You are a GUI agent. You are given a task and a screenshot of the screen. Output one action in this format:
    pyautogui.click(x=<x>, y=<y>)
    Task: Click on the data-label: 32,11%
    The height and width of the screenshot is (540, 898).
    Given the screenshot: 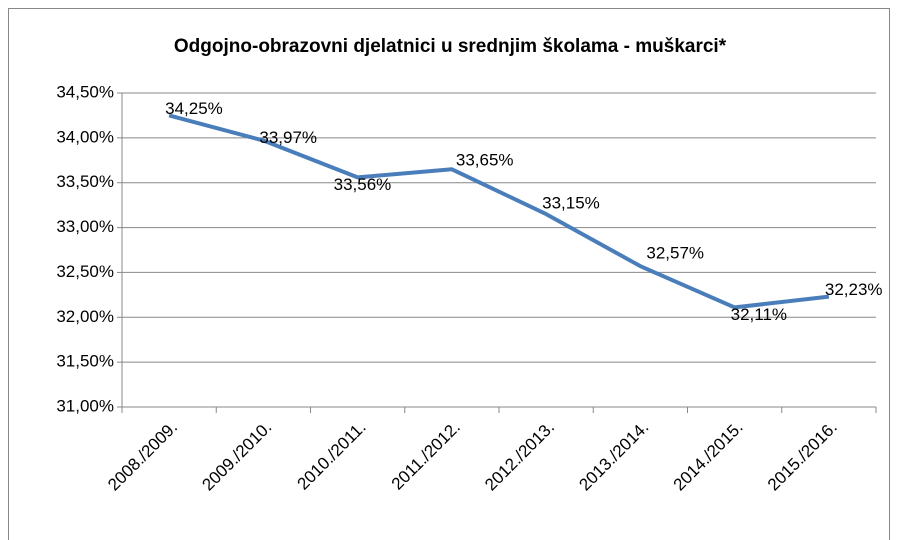 What is the action you would take?
    pyautogui.click(x=759, y=314)
    